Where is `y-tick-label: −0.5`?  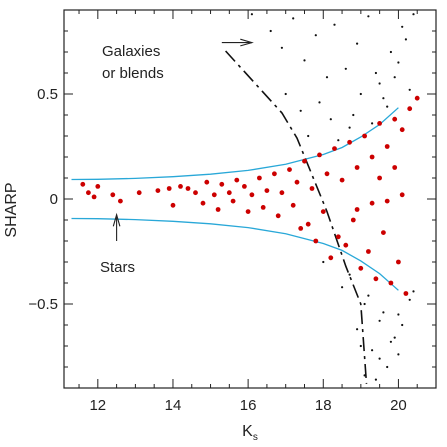
y-tick-label: −0.5 is located at coordinates (43, 304).